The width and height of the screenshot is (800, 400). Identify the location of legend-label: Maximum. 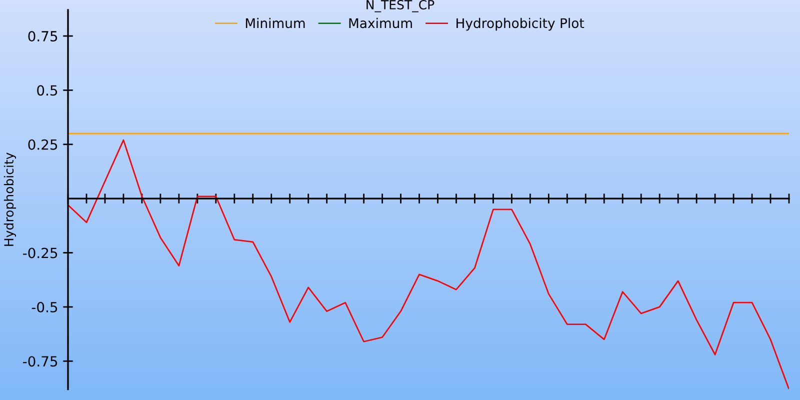
(380, 23).